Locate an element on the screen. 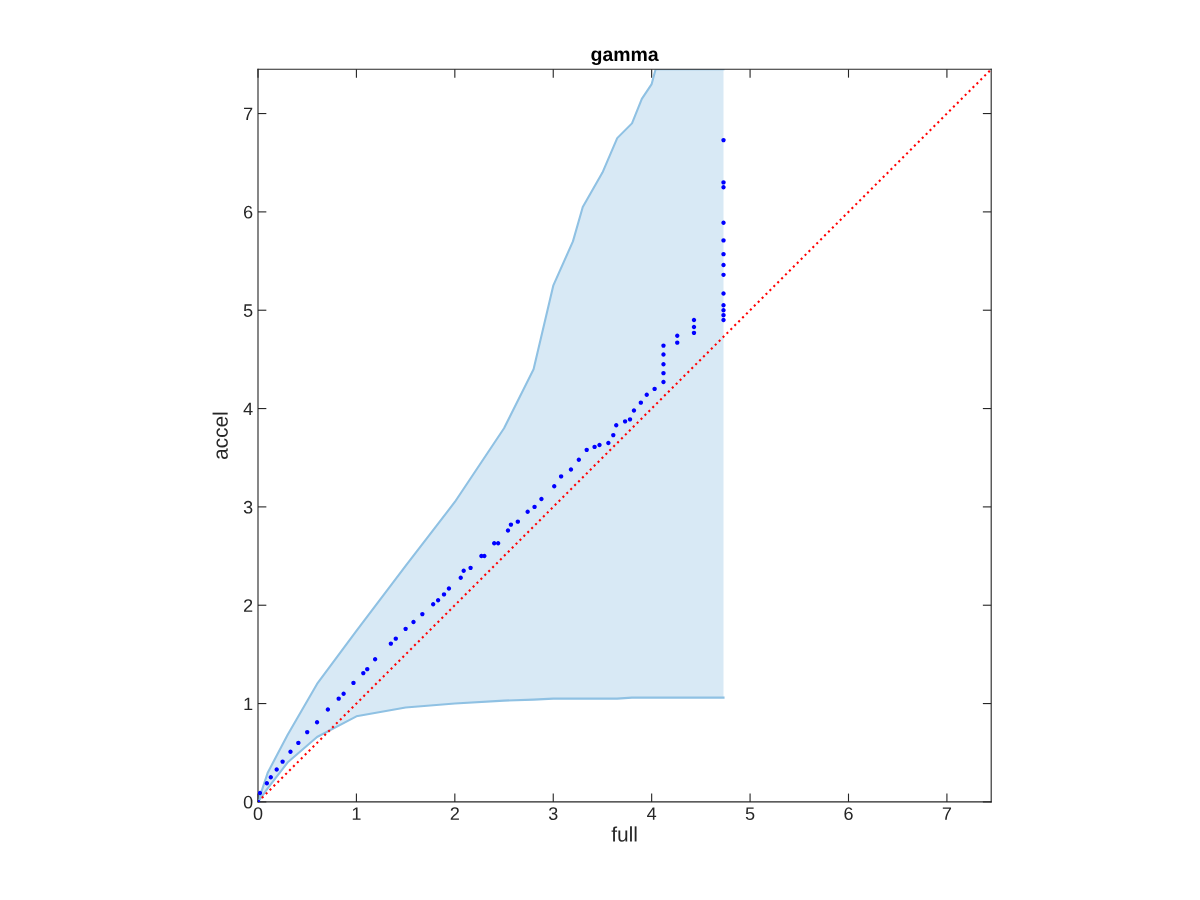 The width and height of the screenshot is (1200, 900). x-tick-label: 5 is located at coordinates (750, 814).